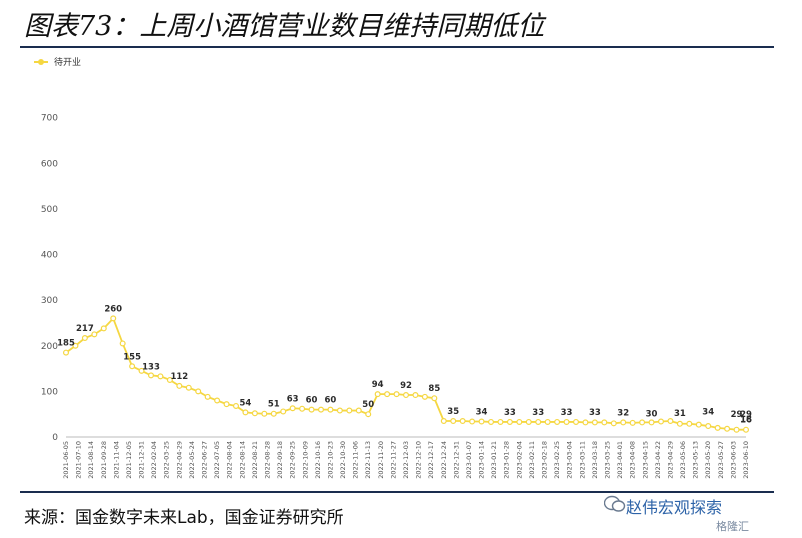 This screenshot has width=802, height=538. What do you see at coordinates (378, 385) in the screenshot?
I see `data-label: 94` at bounding box center [378, 385].